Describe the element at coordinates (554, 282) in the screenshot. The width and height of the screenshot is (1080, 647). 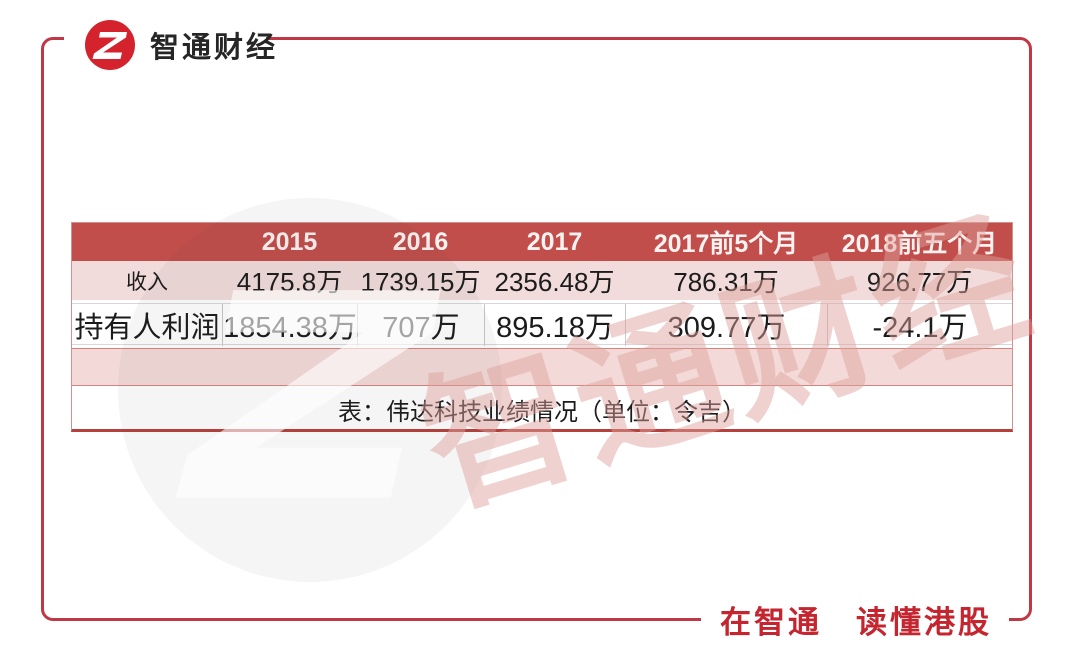
I see `table-cell: 2356.48万` at that location.